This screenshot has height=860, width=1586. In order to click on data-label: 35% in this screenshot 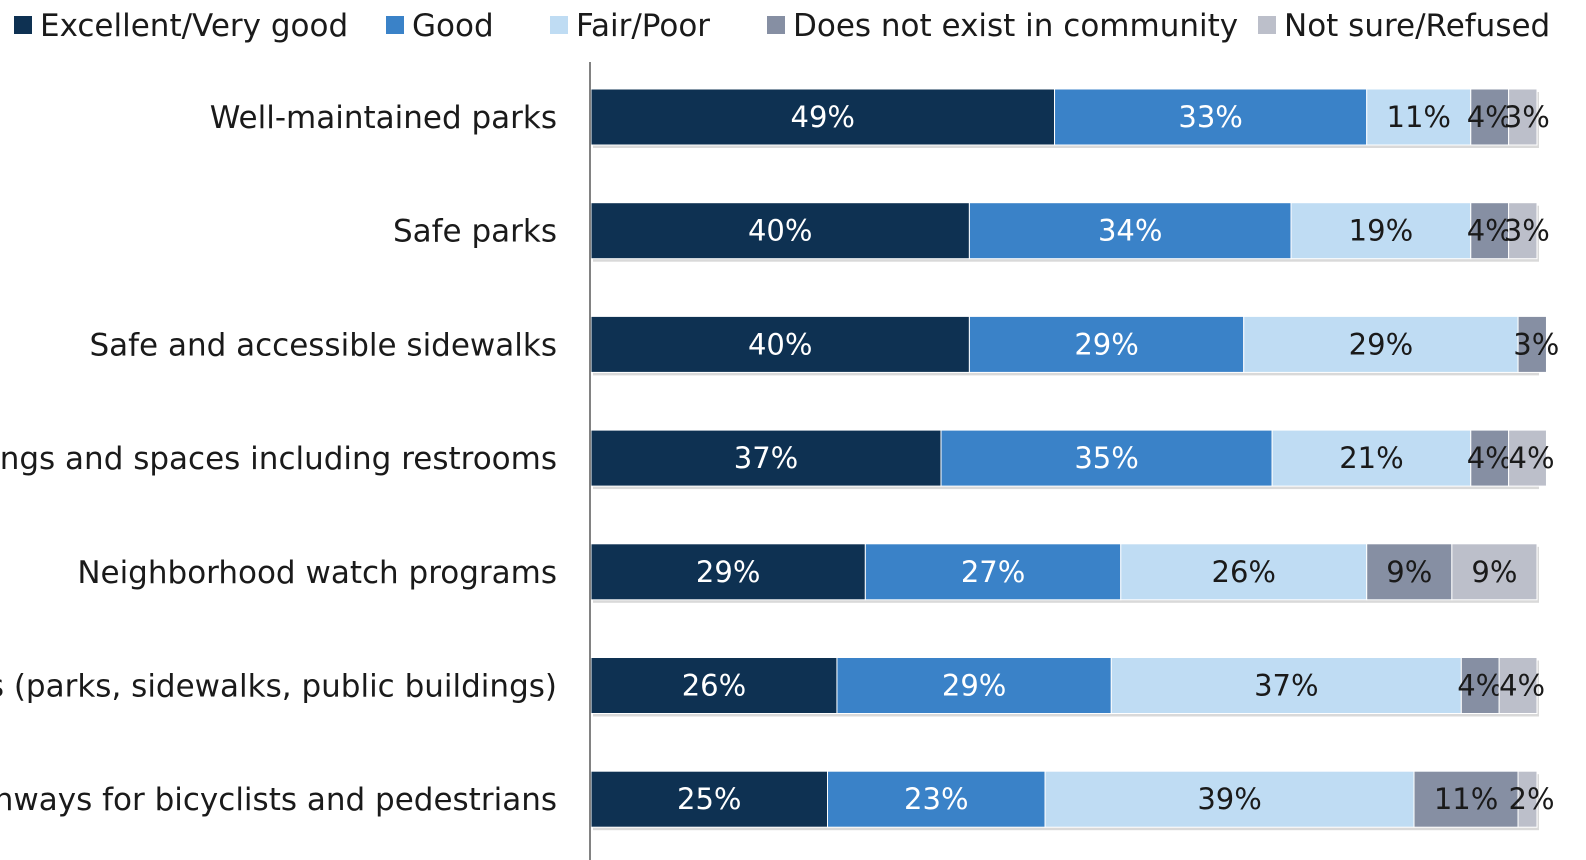, I will do `click(1106, 458)`.